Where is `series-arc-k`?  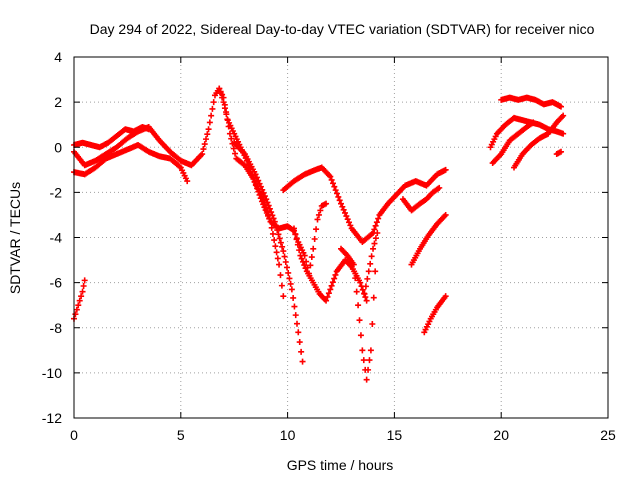
series-arc-k is located at coordinates (421, 199).